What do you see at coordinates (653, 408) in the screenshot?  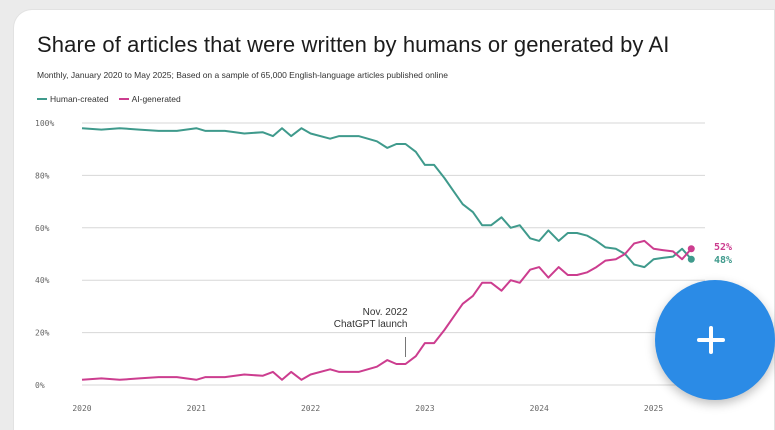 I see `x-tick-label: 2025` at bounding box center [653, 408].